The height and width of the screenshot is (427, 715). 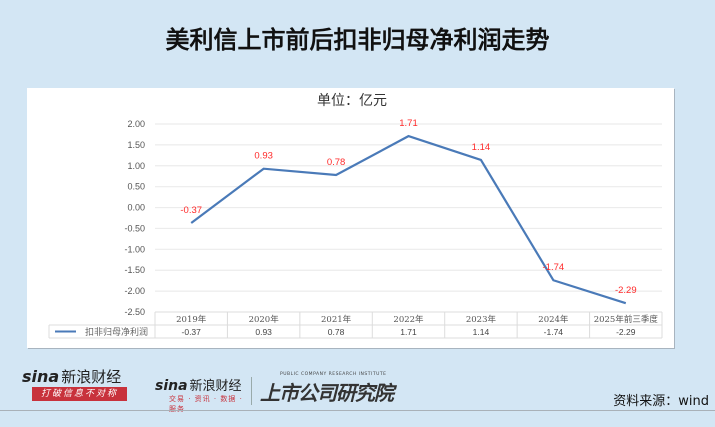 I want to click on x-category-label: 2019年, so click(x=191, y=319).